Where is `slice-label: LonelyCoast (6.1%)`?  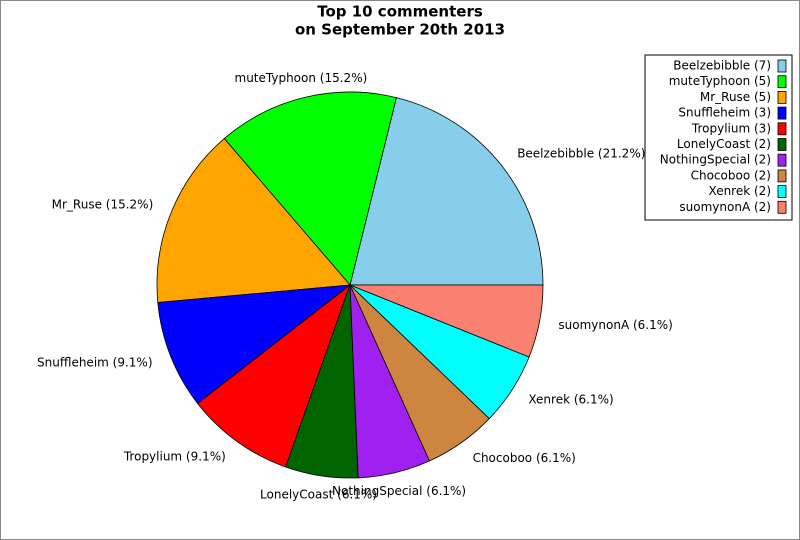
slice-label: LonelyCoast (6.1%) is located at coordinates (318, 494).